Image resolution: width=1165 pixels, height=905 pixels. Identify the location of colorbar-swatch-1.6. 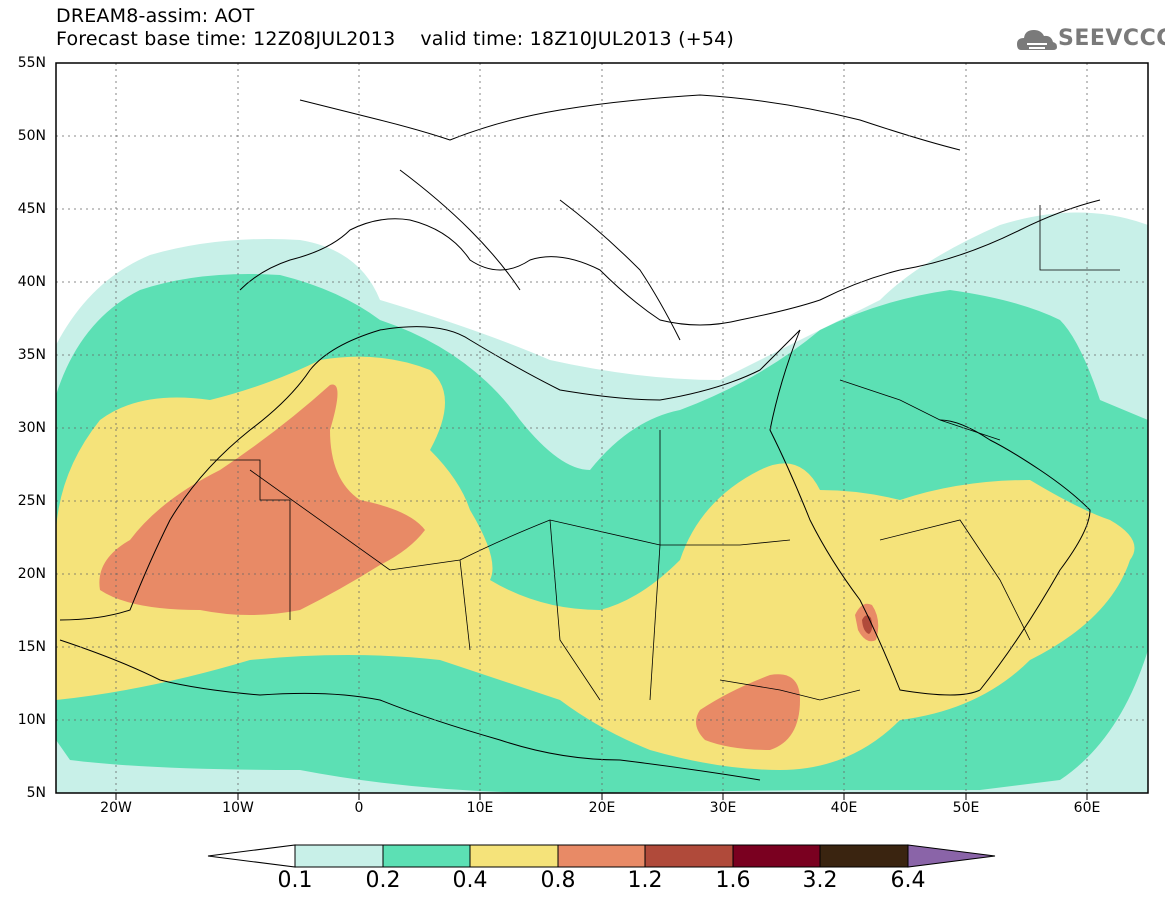
(776, 856).